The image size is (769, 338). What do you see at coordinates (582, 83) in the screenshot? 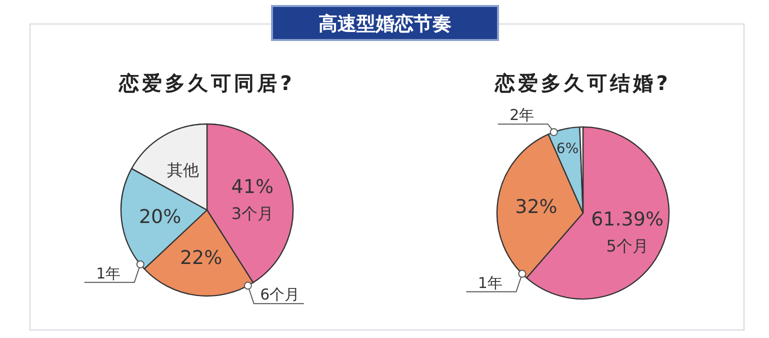
I see `chart-title: 恋爱多久可结婚?` at bounding box center [582, 83].